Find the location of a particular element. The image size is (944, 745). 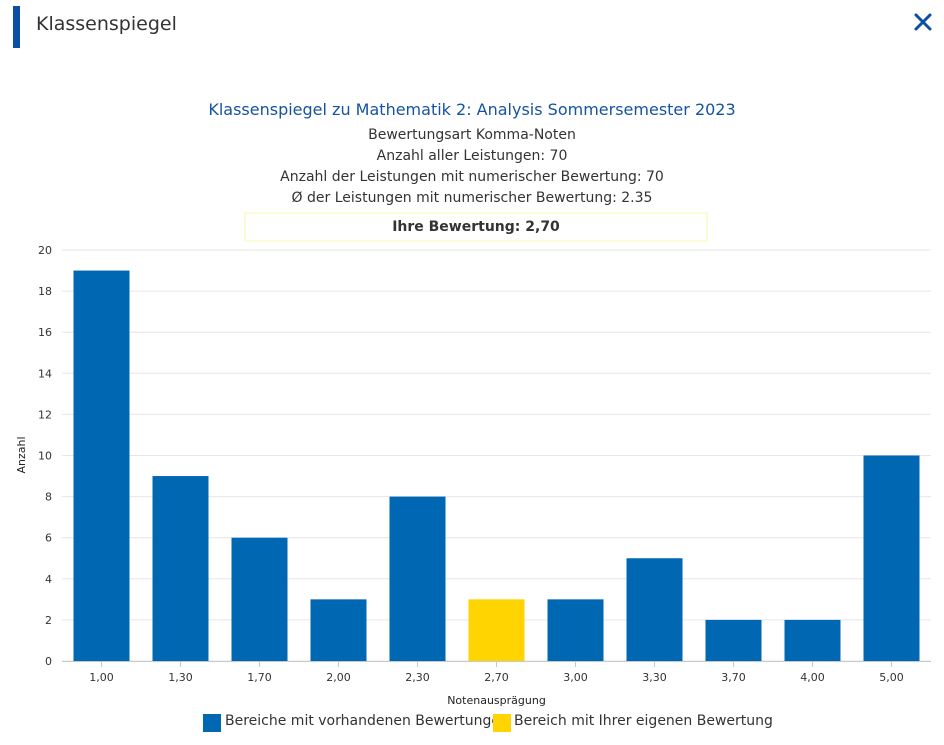

x-tick-label: 4,00 is located at coordinates (812, 677).